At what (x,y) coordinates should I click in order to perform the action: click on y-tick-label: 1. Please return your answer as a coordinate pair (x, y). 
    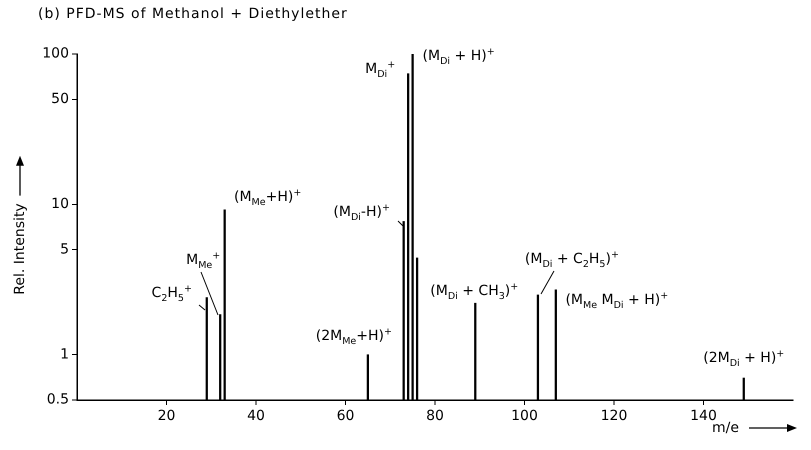
    Looking at the image, I should click on (64, 354).